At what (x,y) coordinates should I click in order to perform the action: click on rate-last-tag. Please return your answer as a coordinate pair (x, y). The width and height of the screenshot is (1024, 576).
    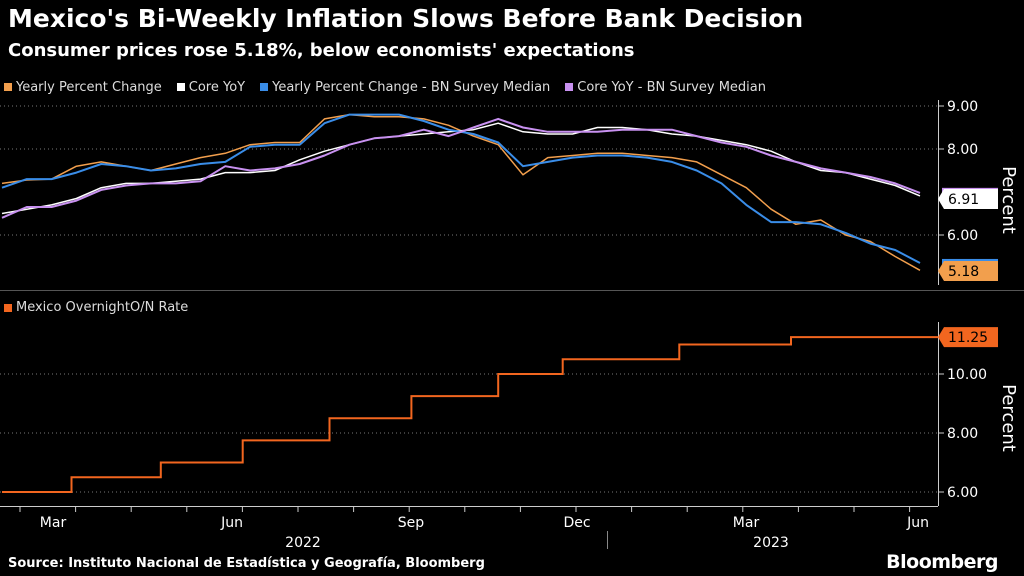
    Looking at the image, I should click on (968, 337).